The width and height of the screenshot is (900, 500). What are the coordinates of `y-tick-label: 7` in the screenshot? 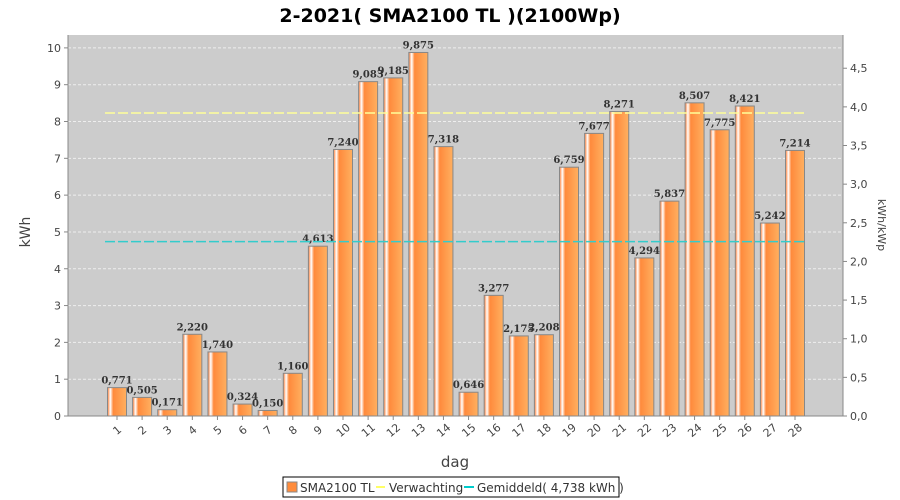 It's located at (57, 158).